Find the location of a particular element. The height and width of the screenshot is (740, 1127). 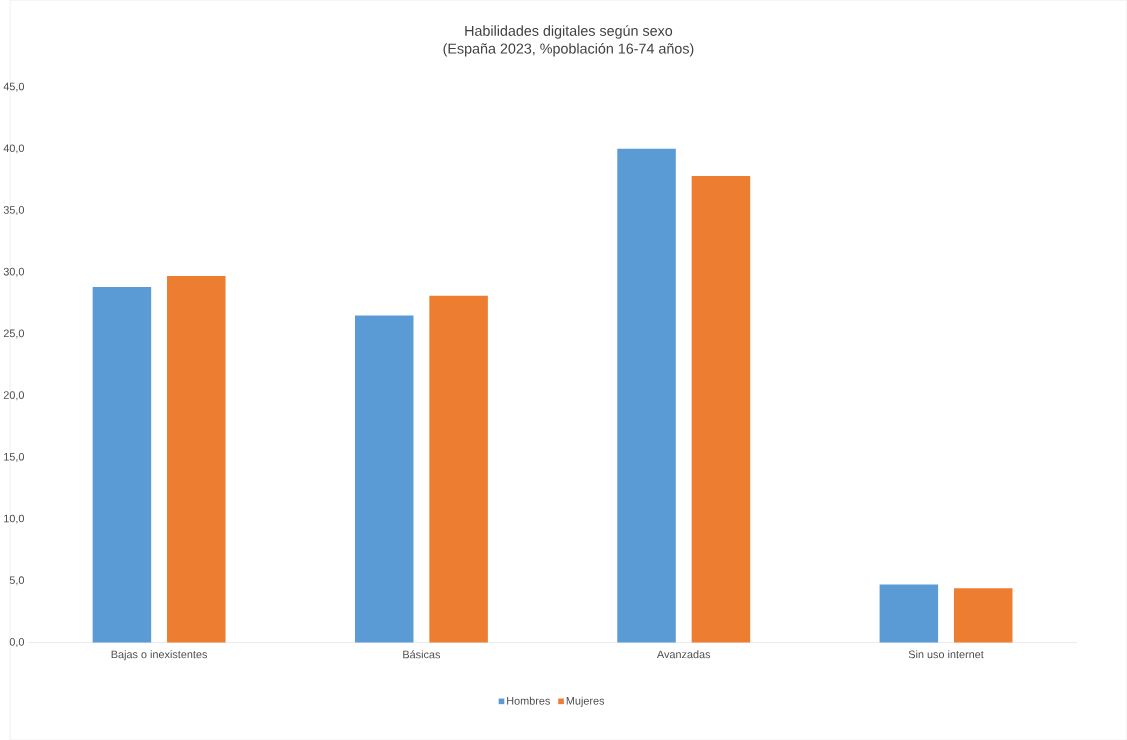

y-tick-label: 0,0 is located at coordinates (17, 642).